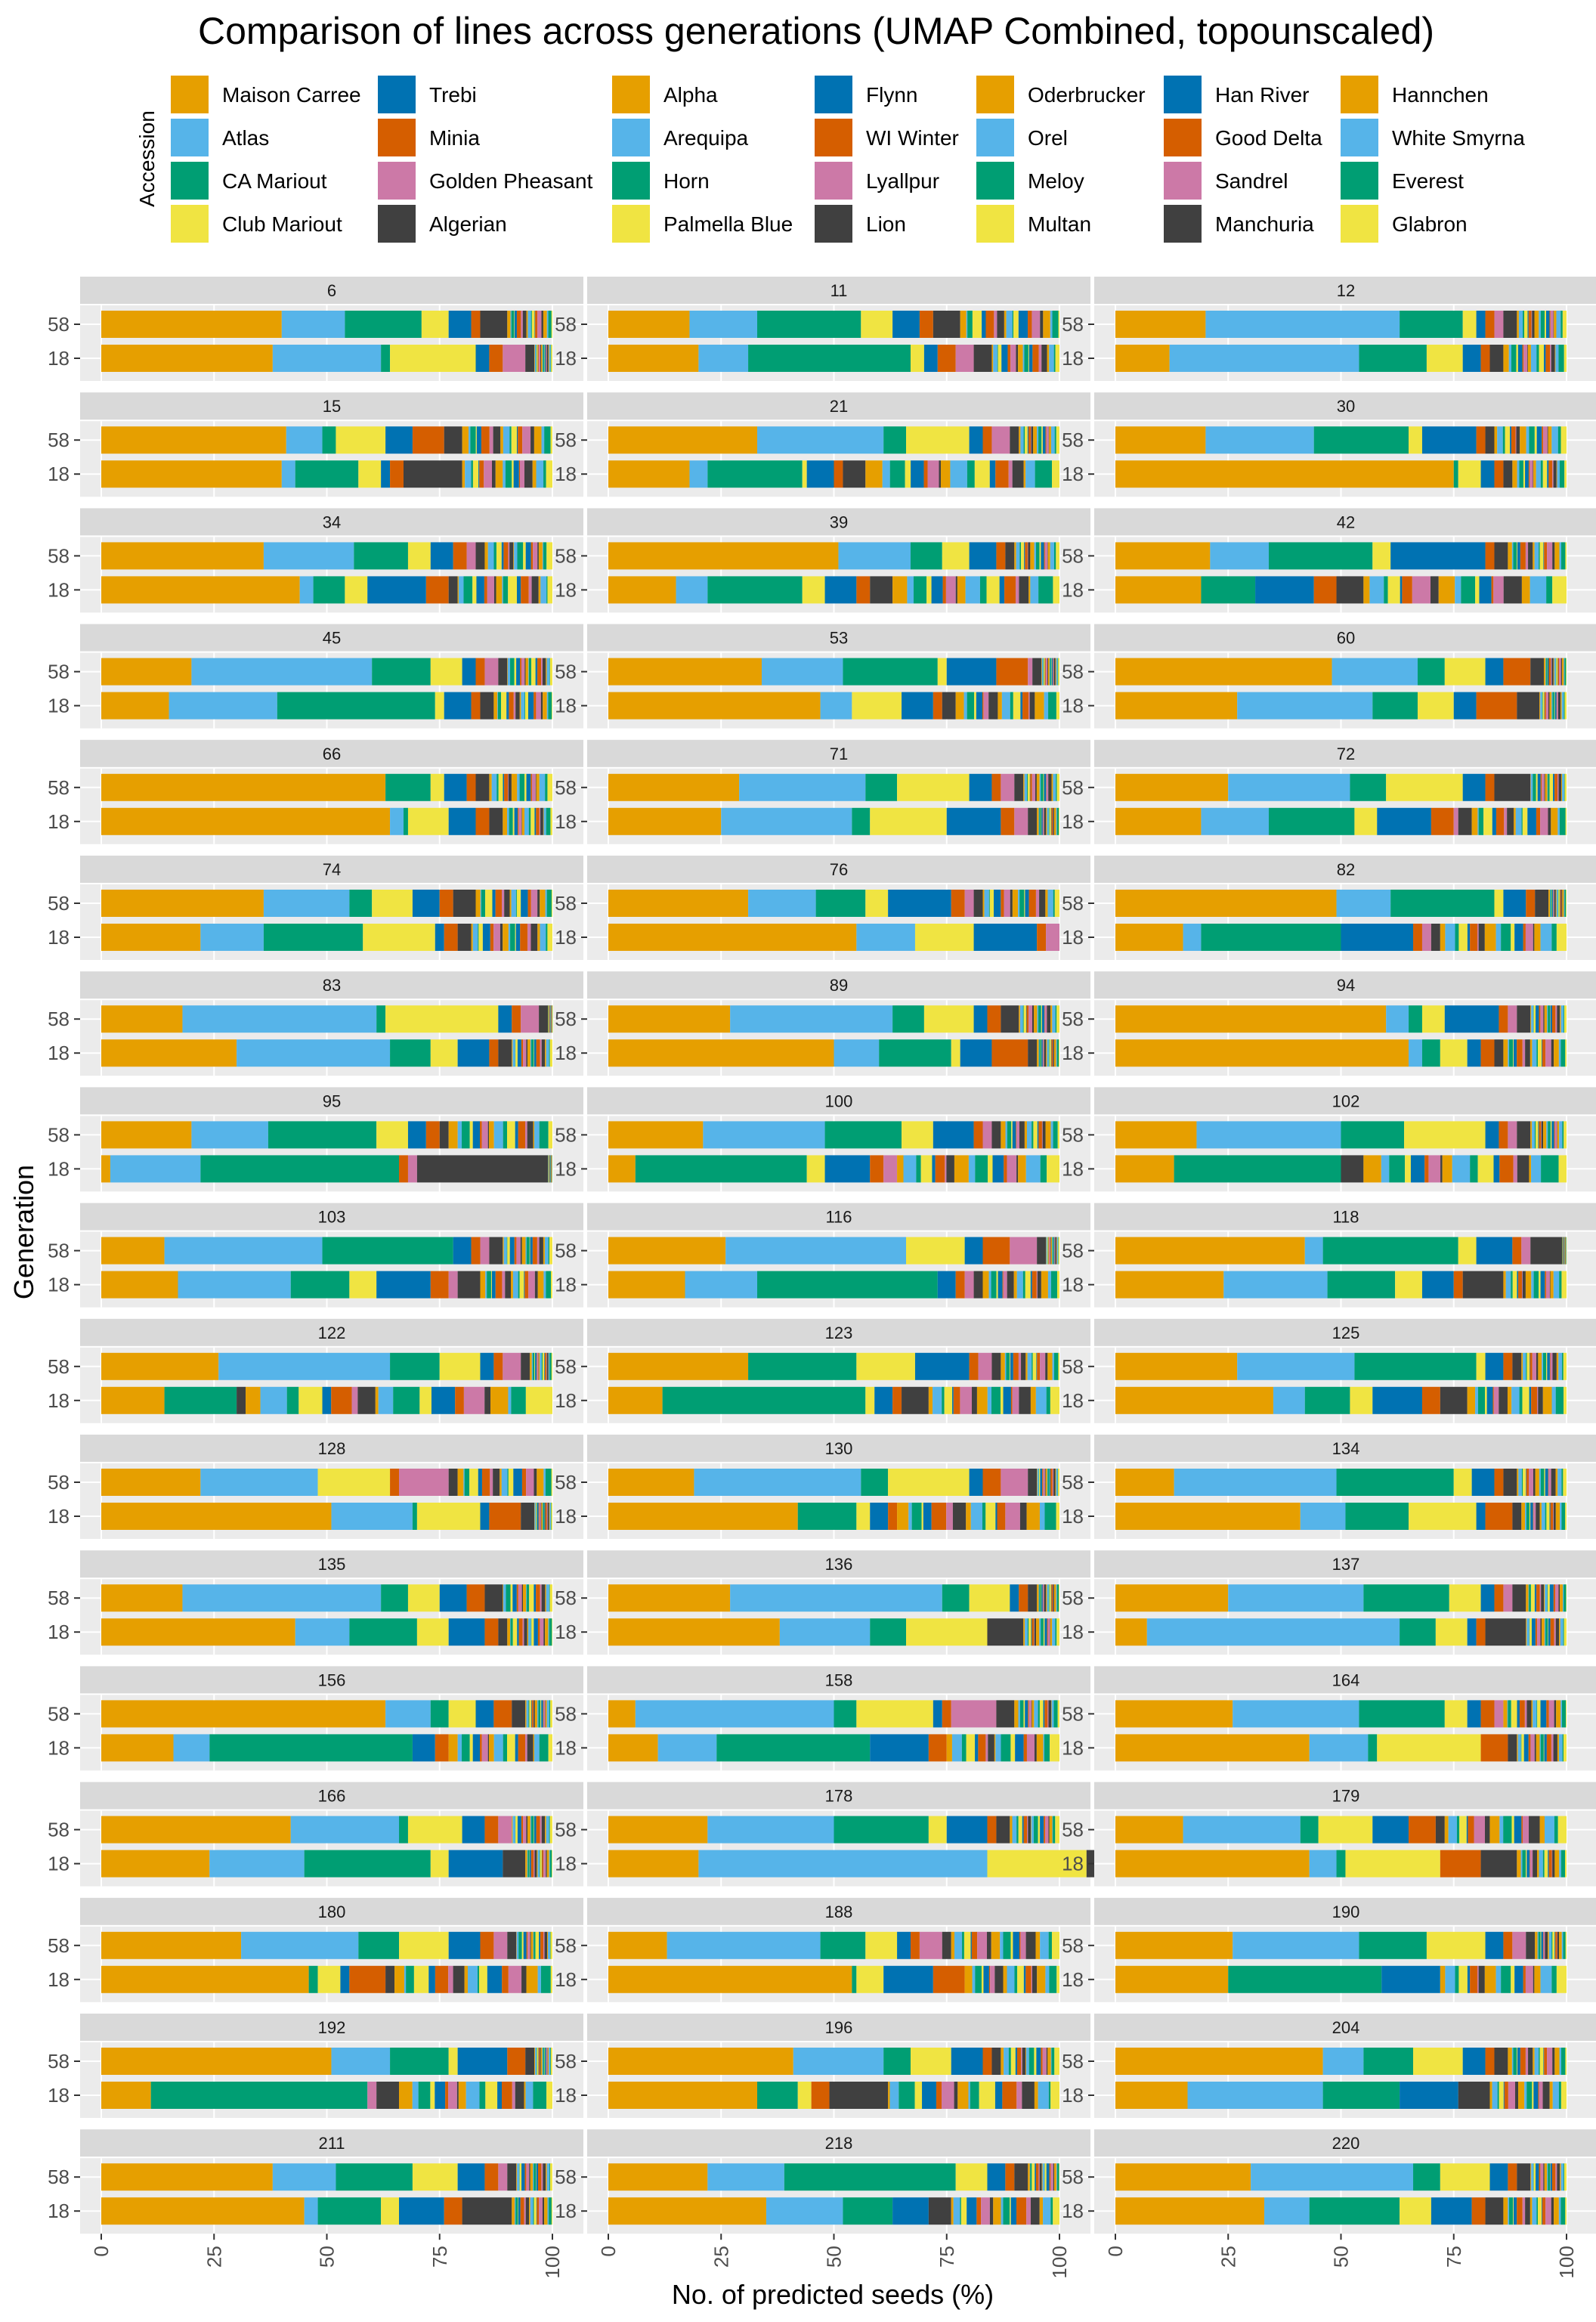 This screenshot has width=1596, height=2322. Describe the element at coordinates (1428, 181) in the screenshot. I see `legend-label: Everest` at that location.